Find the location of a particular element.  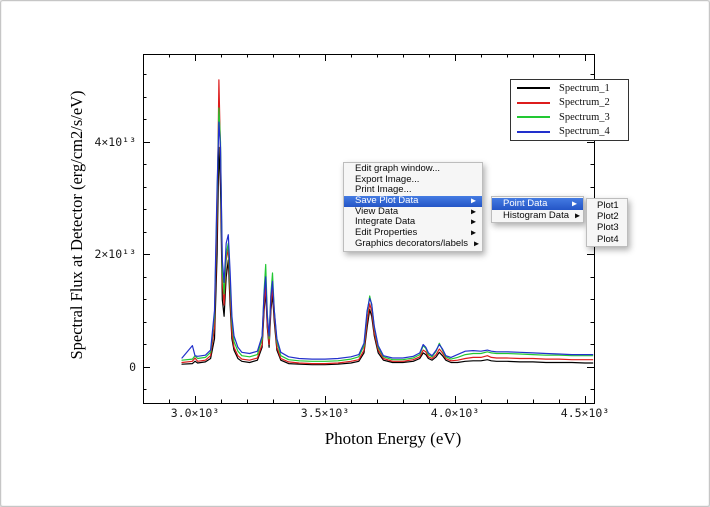

menu-item-label: Graphics decorators/labels is located at coordinates (411, 243).